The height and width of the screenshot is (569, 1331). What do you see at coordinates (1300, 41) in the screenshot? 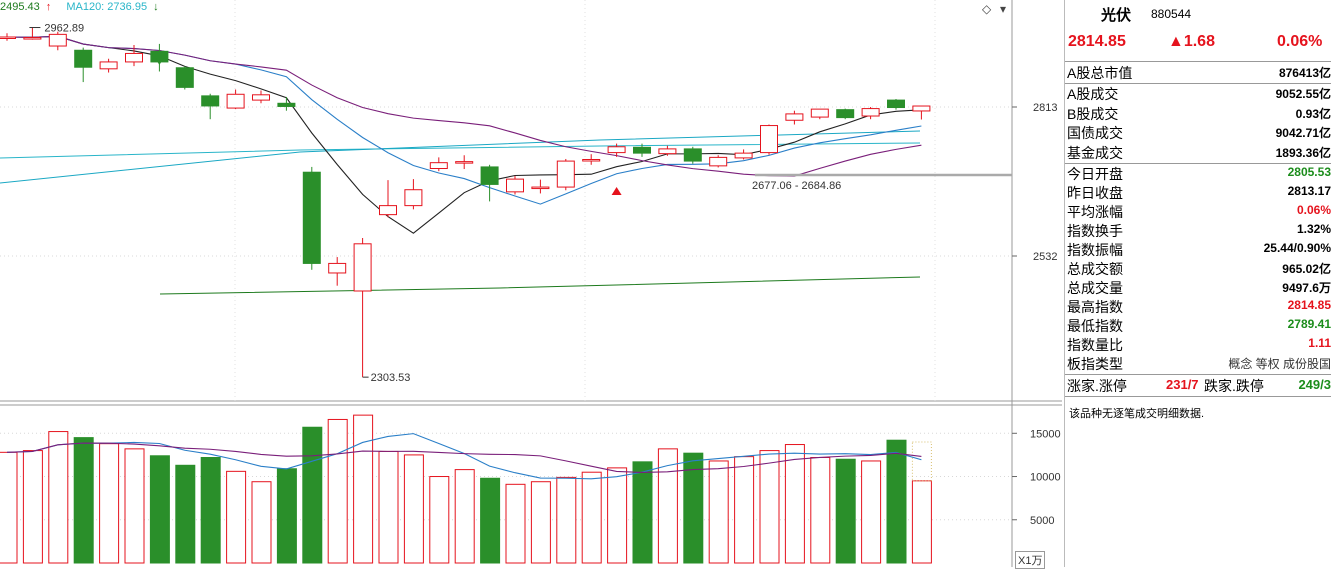
I see `price-change-pct: 0.06%` at bounding box center [1300, 41].